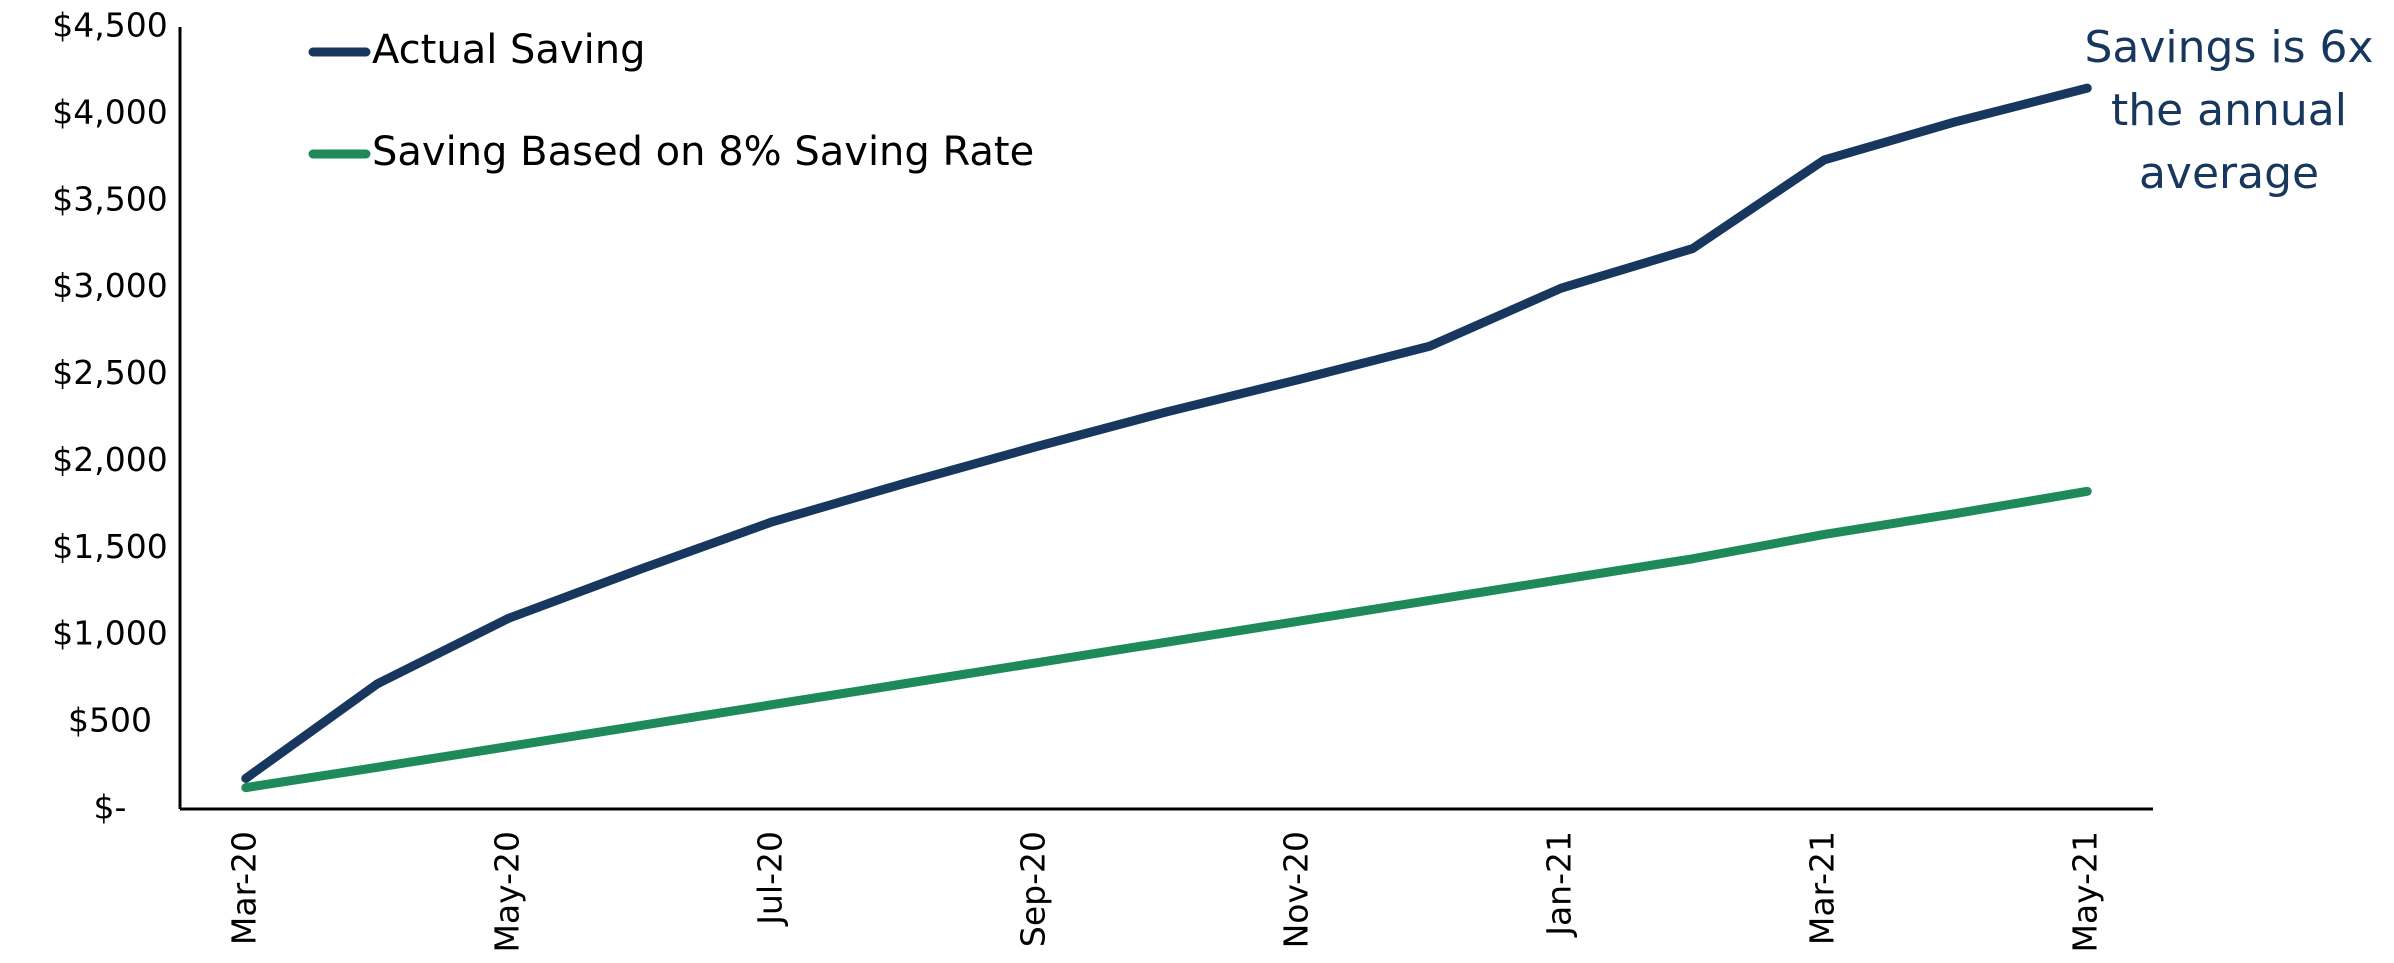 Image resolution: width=2394 pixels, height=963 pixels. I want to click on annotation: average, so click(2229, 173).